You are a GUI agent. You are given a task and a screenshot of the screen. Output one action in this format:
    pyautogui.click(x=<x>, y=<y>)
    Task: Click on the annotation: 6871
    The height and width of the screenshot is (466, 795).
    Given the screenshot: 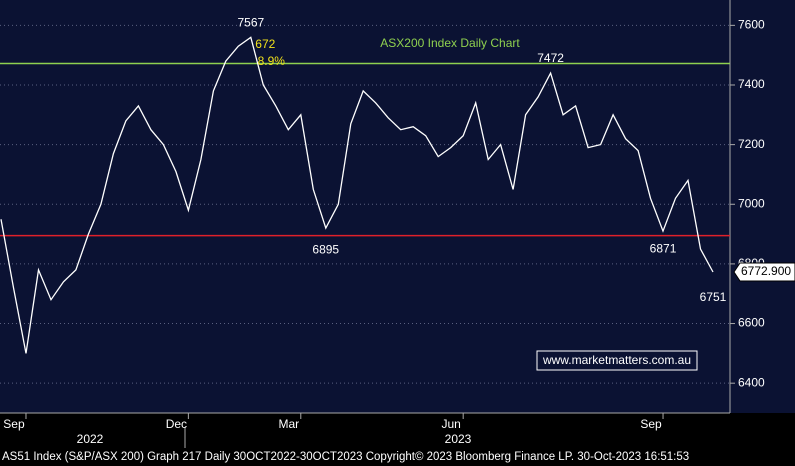 What is the action you would take?
    pyautogui.click(x=663, y=248)
    